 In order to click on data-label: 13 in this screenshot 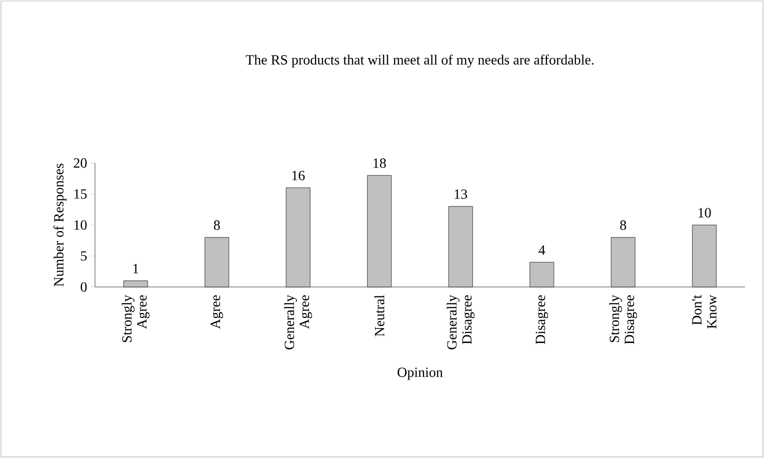, I will do `click(461, 194)`.